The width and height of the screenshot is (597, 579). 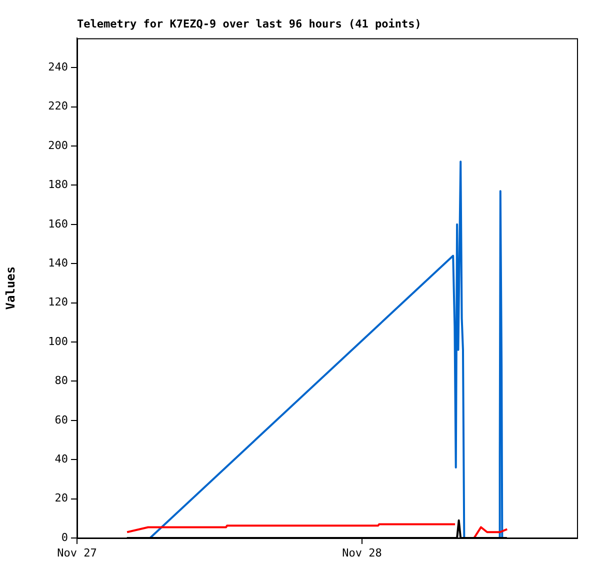 I want to click on y-tick-label: 0, so click(x=64, y=537).